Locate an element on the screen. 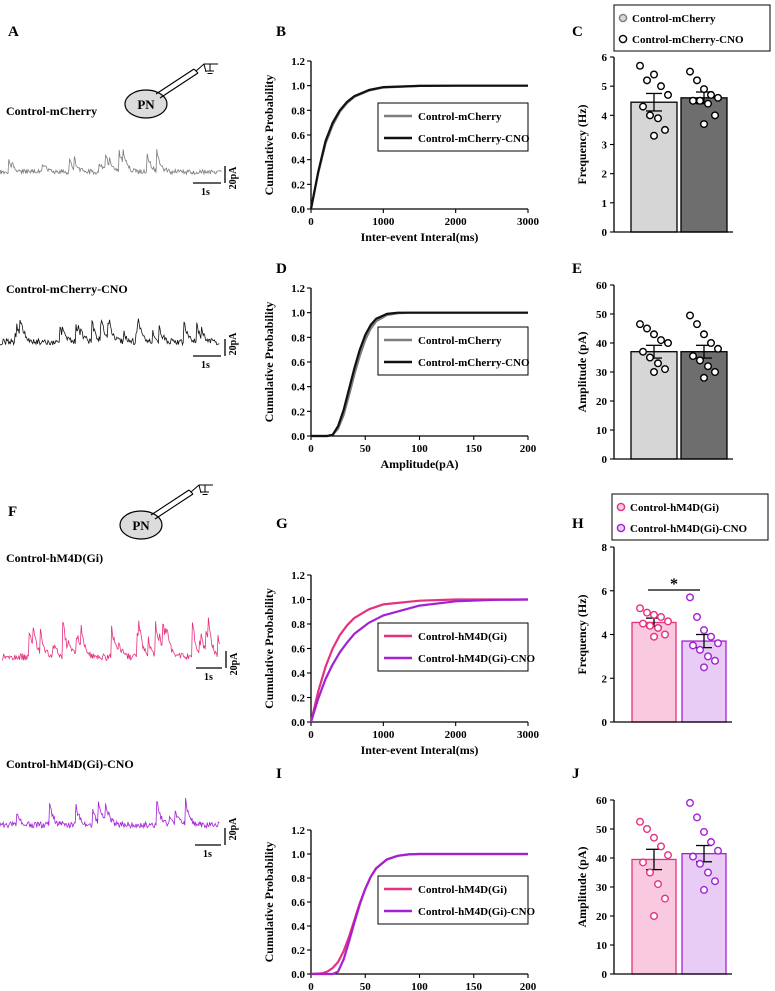 The image size is (775, 991). panel-label-a: A is located at coordinates (13, 32).